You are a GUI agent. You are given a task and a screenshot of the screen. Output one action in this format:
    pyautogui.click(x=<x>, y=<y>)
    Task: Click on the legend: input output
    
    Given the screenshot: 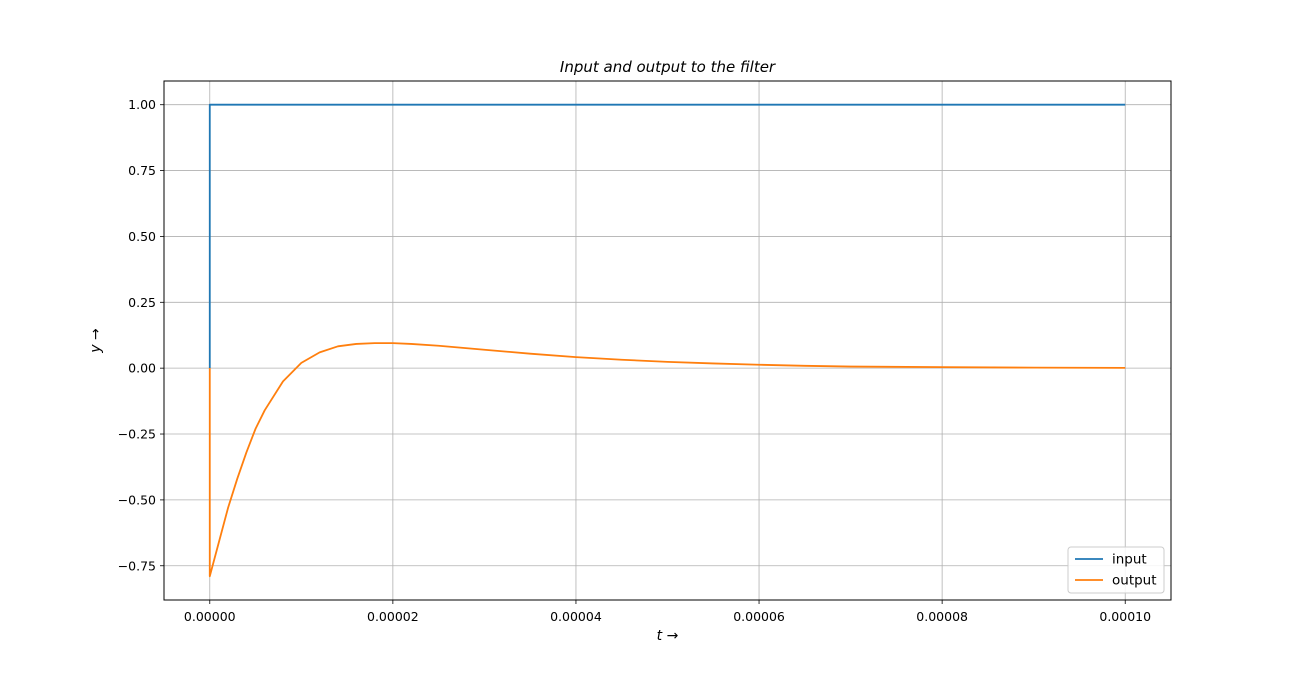 What is the action you would take?
    pyautogui.click(x=1116, y=570)
    